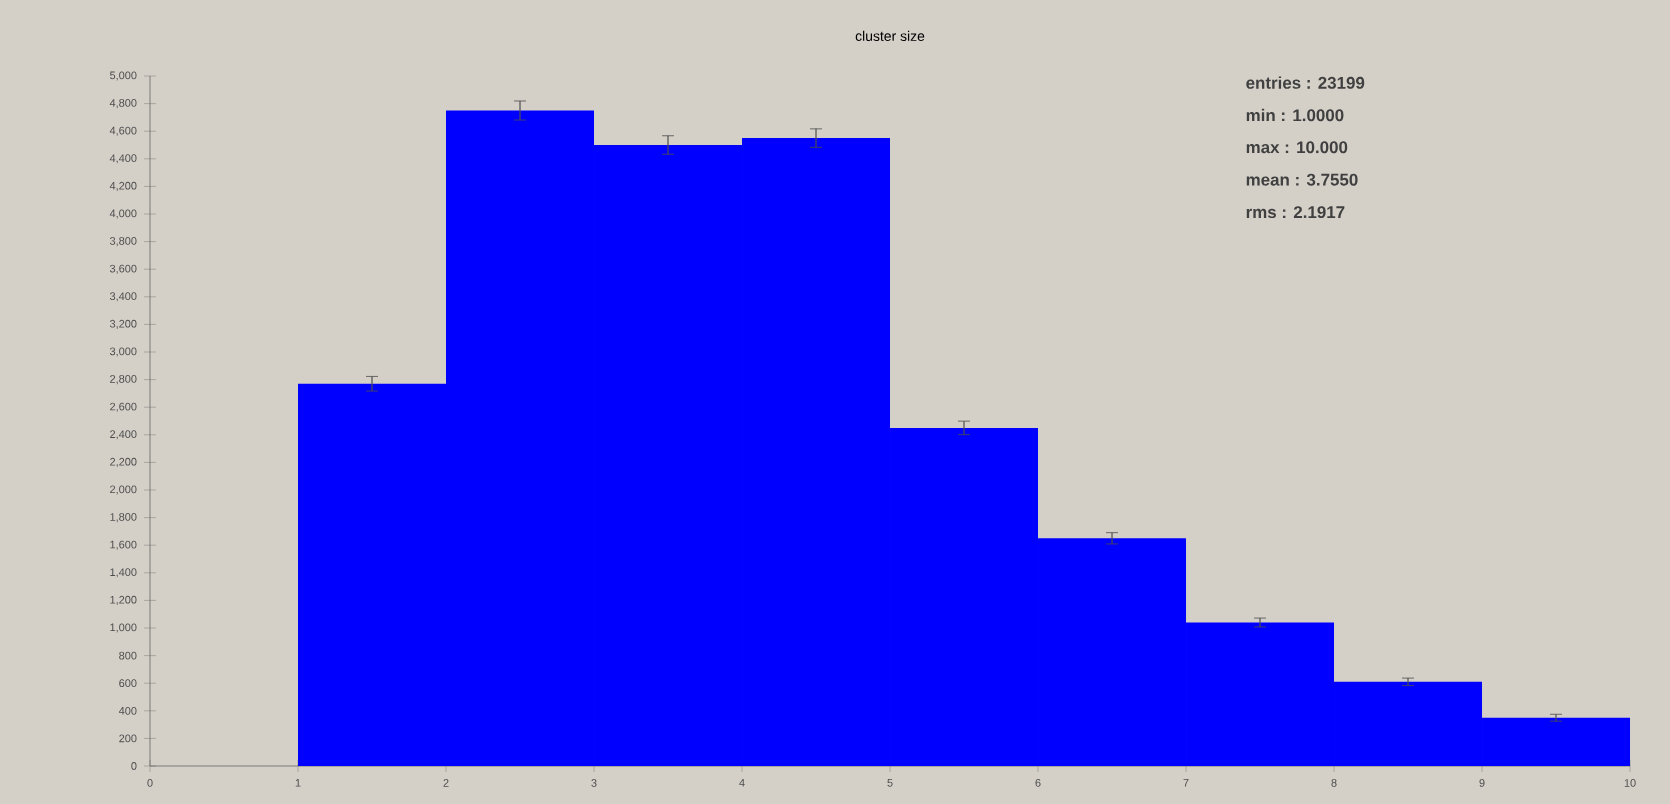  What do you see at coordinates (1297, 147) in the screenshot?
I see `annotation: max : 10.000` at bounding box center [1297, 147].